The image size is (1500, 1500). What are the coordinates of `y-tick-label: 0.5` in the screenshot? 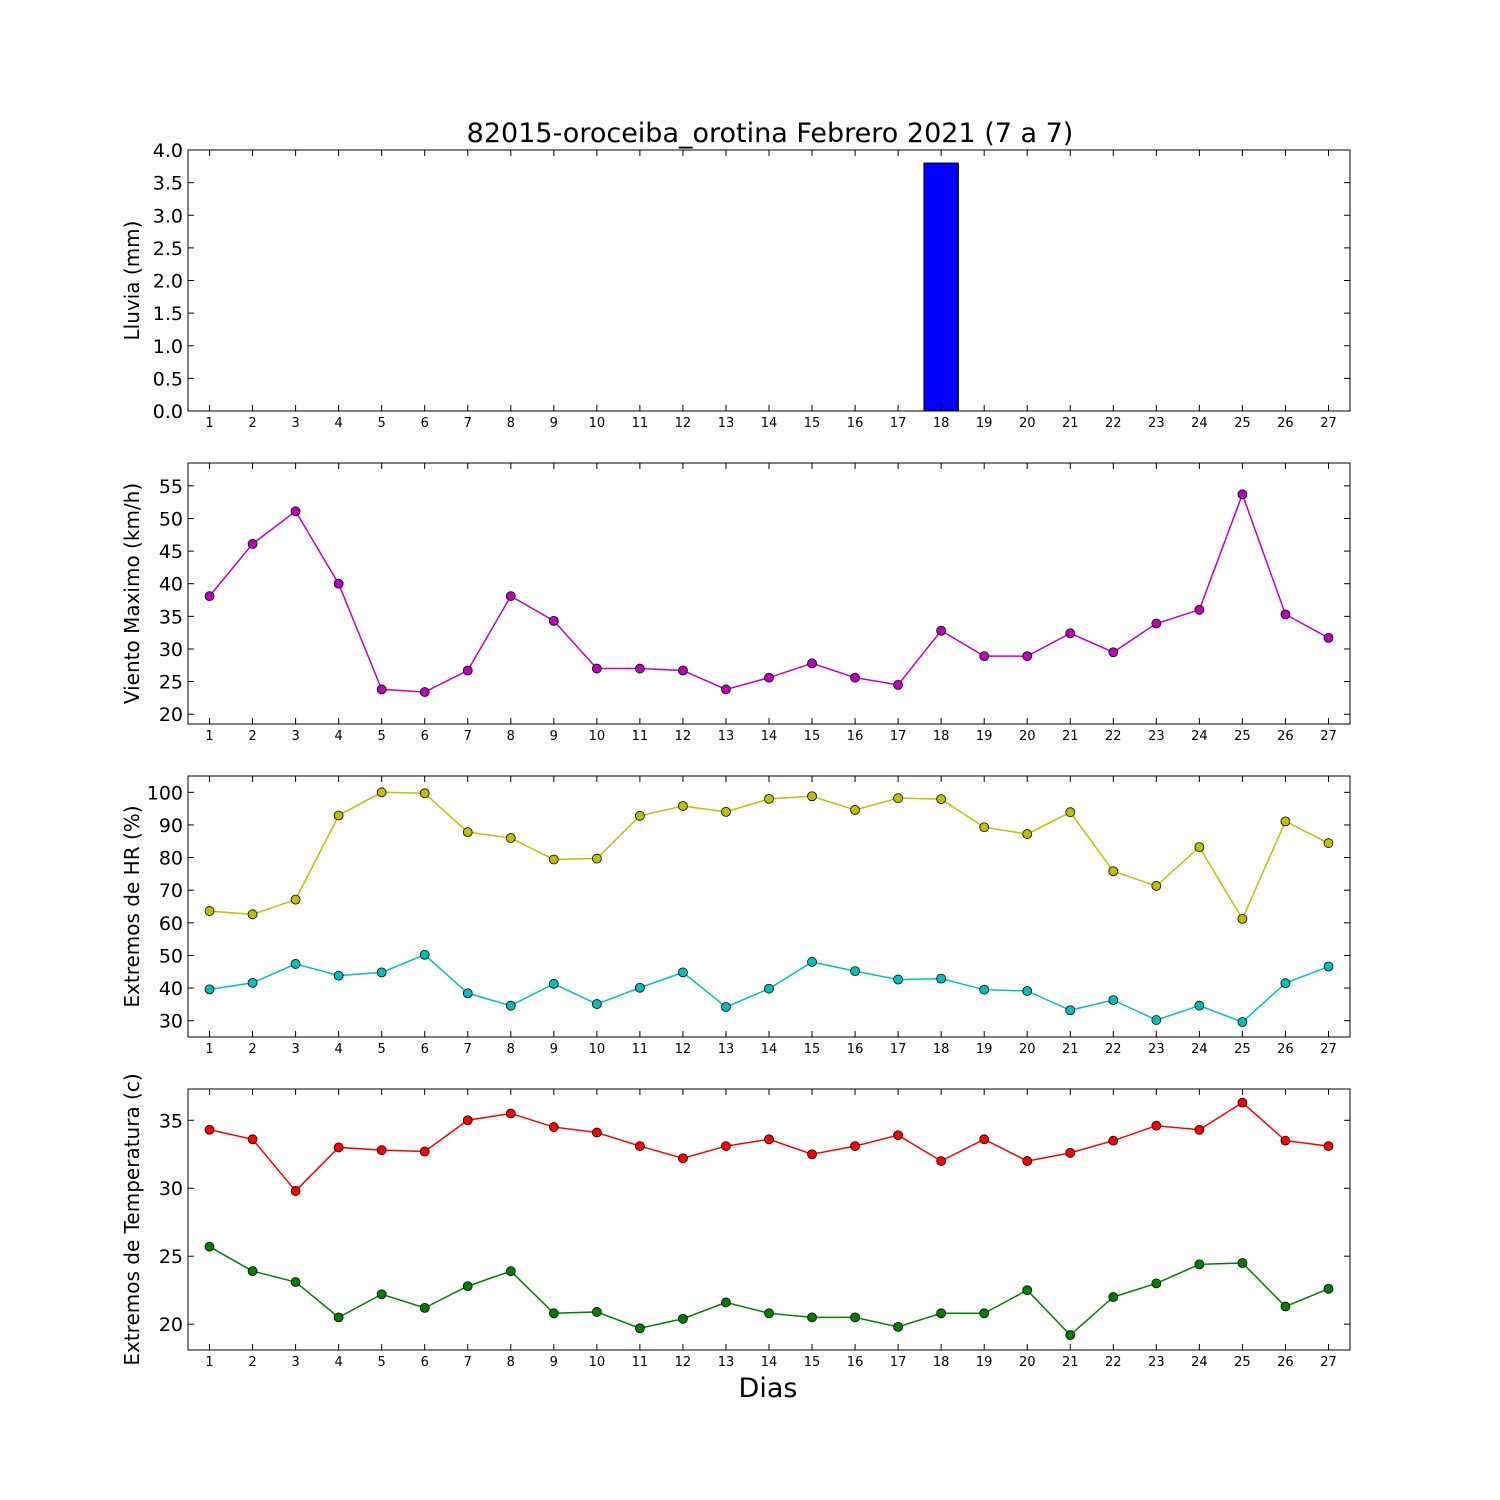 It's located at (168, 379).